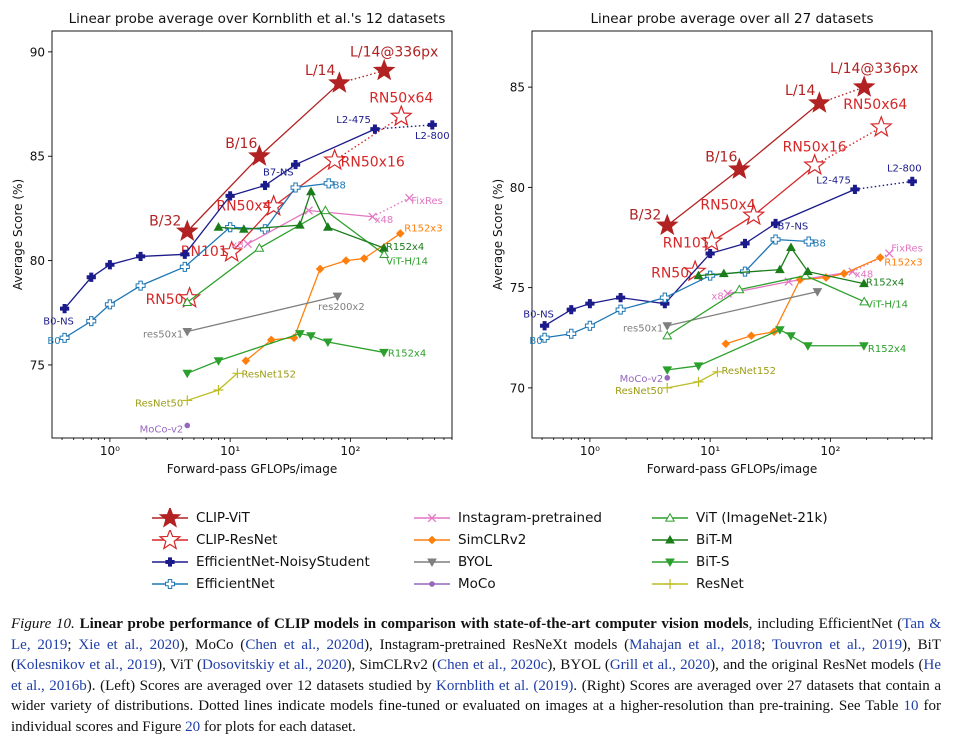  What do you see at coordinates (689, 562) in the screenshot?
I see `legend-item-bit-s: BiT-S` at bounding box center [689, 562].